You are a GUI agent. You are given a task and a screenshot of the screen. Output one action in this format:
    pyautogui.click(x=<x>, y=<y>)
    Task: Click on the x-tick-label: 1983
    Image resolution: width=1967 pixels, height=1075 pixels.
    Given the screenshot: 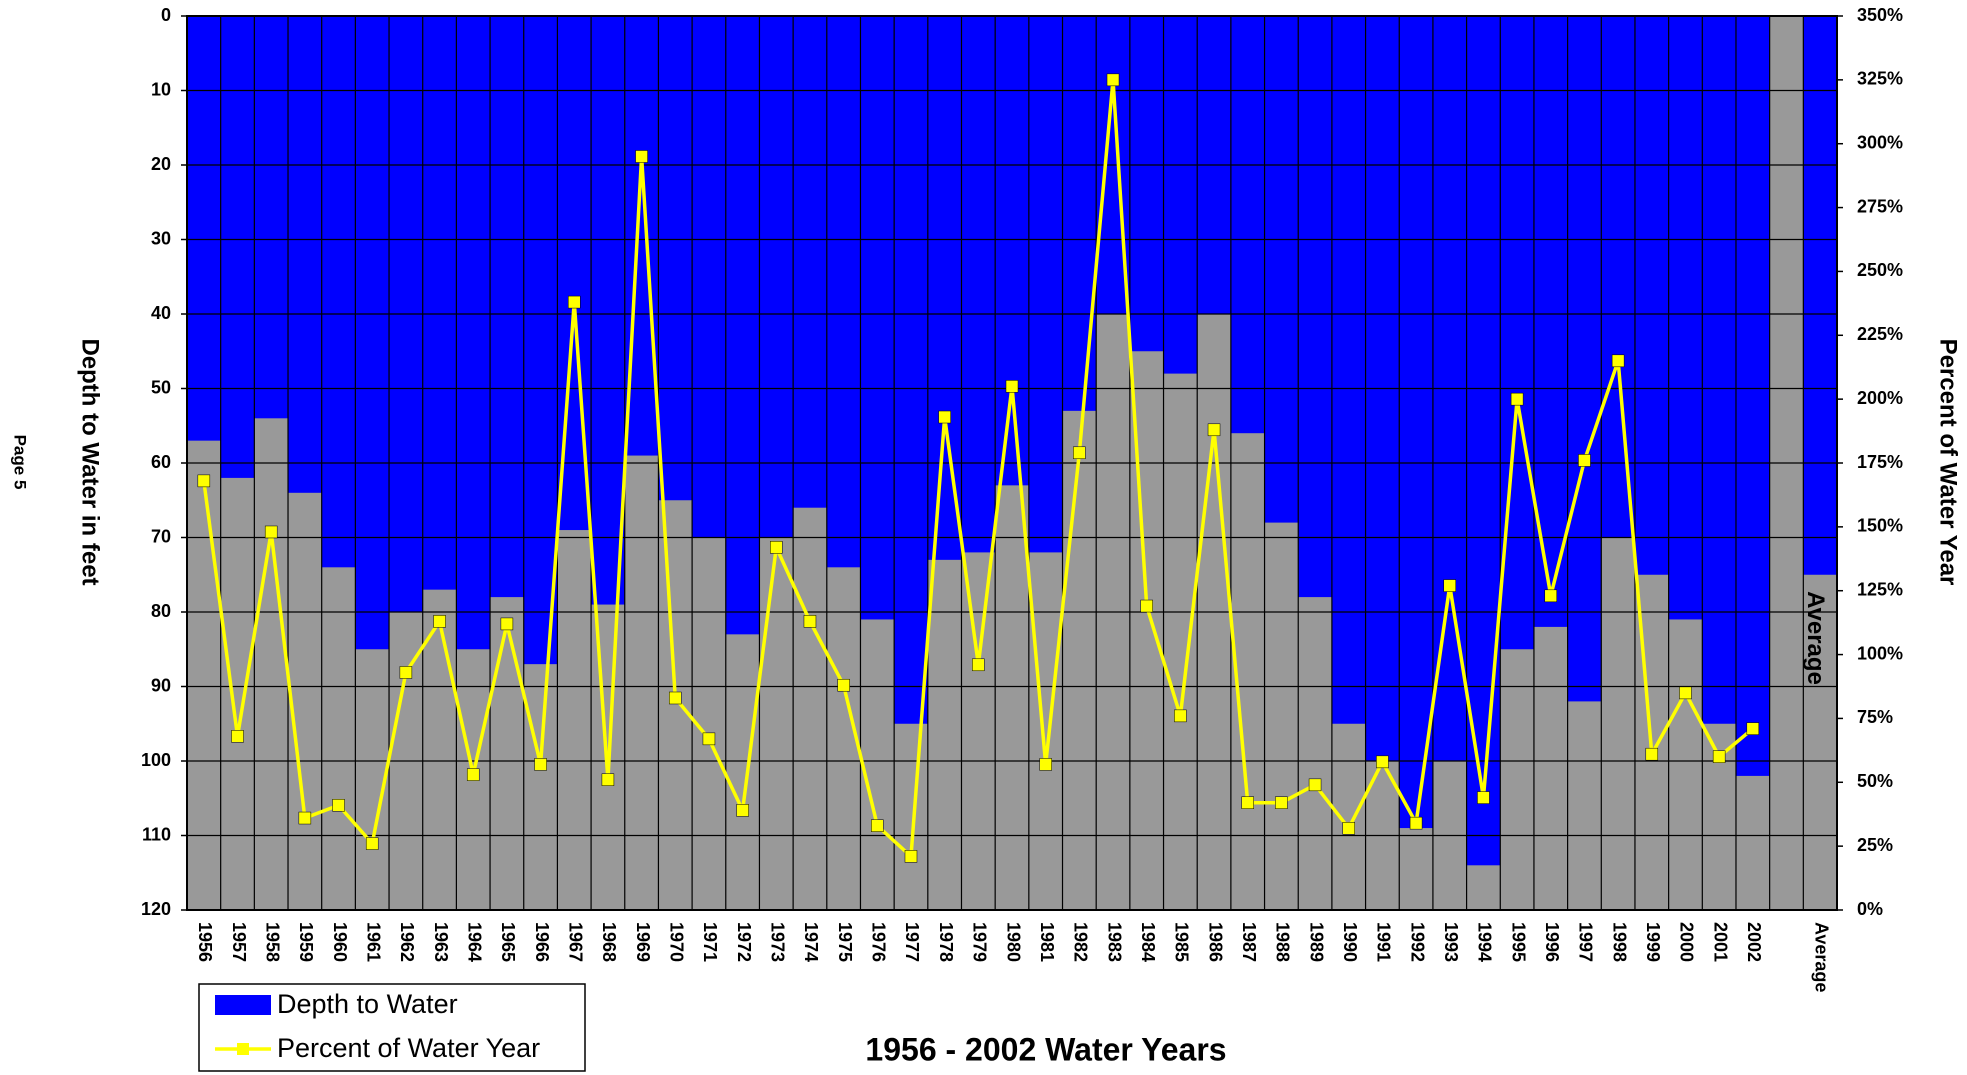 What is the action you would take?
    pyautogui.click(x=1114, y=942)
    